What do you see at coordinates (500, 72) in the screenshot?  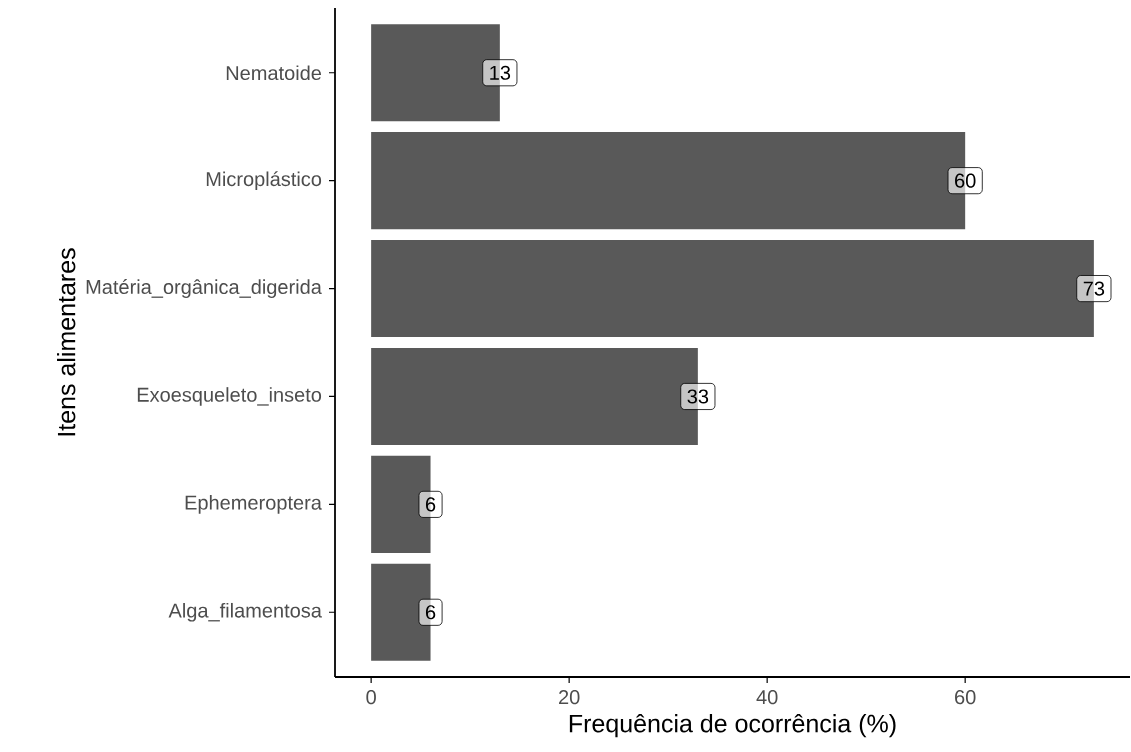 I see `data-label: 13` at bounding box center [500, 72].